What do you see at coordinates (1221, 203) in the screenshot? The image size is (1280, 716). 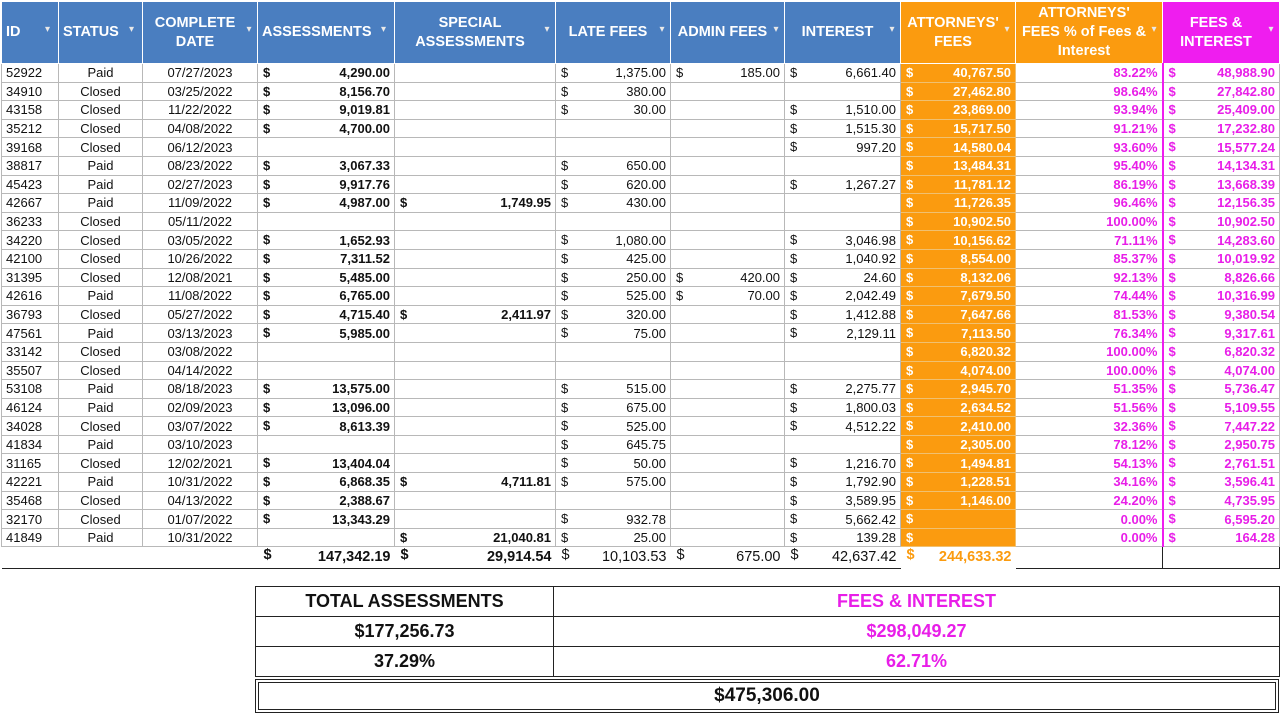 I see `row-fees-interest-cell: $12,156.35` at bounding box center [1221, 203].